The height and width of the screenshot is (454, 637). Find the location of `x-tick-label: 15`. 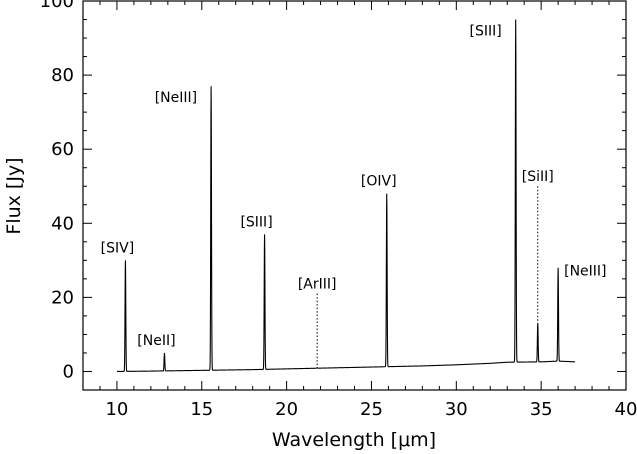

x-tick-label: 15 is located at coordinates (201, 409).